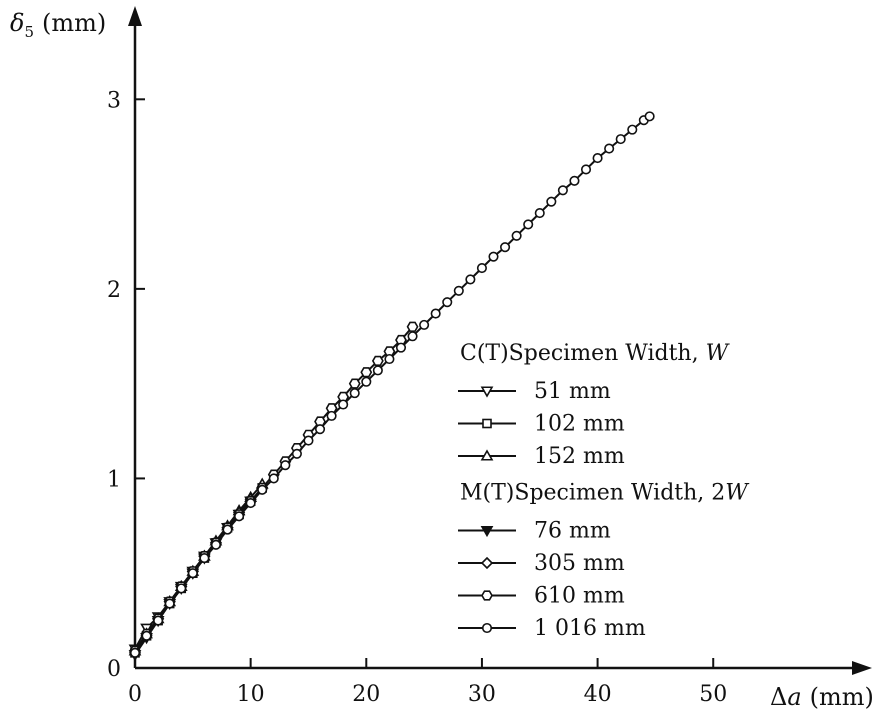 The height and width of the screenshot is (715, 876). What do you see at coordinates (579, 424) in the screenshot?
I see `legend-label: 102 mm` at bounding box center [579, 424].